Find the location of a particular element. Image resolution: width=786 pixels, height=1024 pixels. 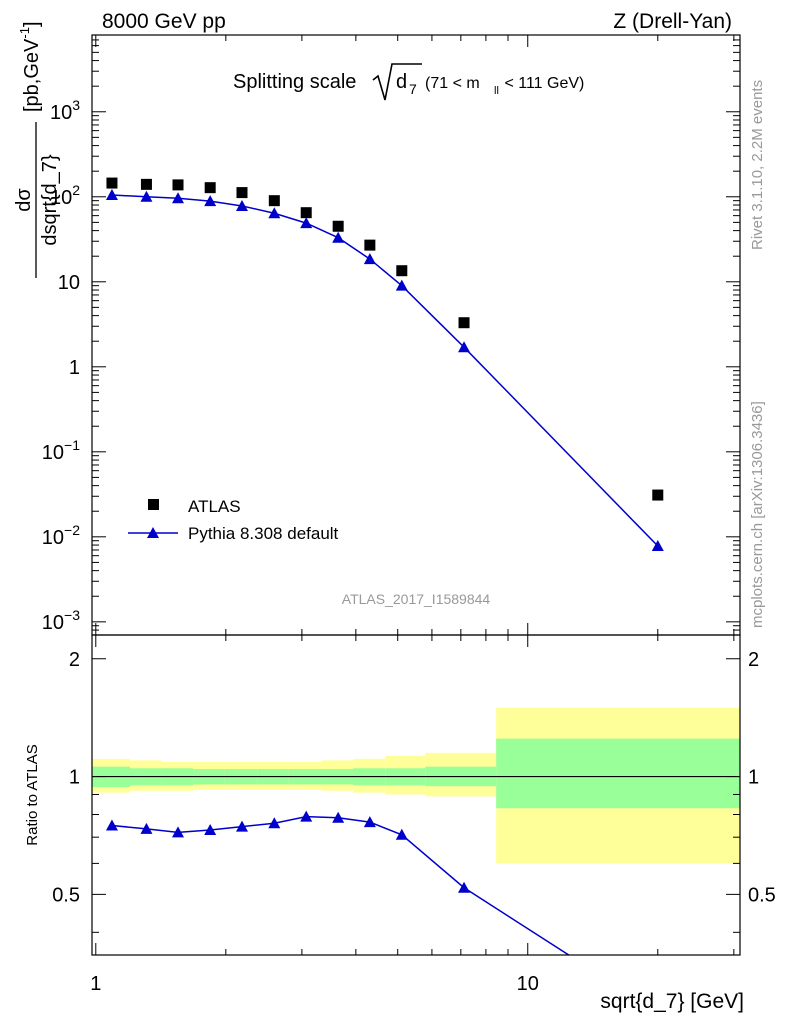

ratio-tick-label-left: 2 is located at coordinates (74, 660).